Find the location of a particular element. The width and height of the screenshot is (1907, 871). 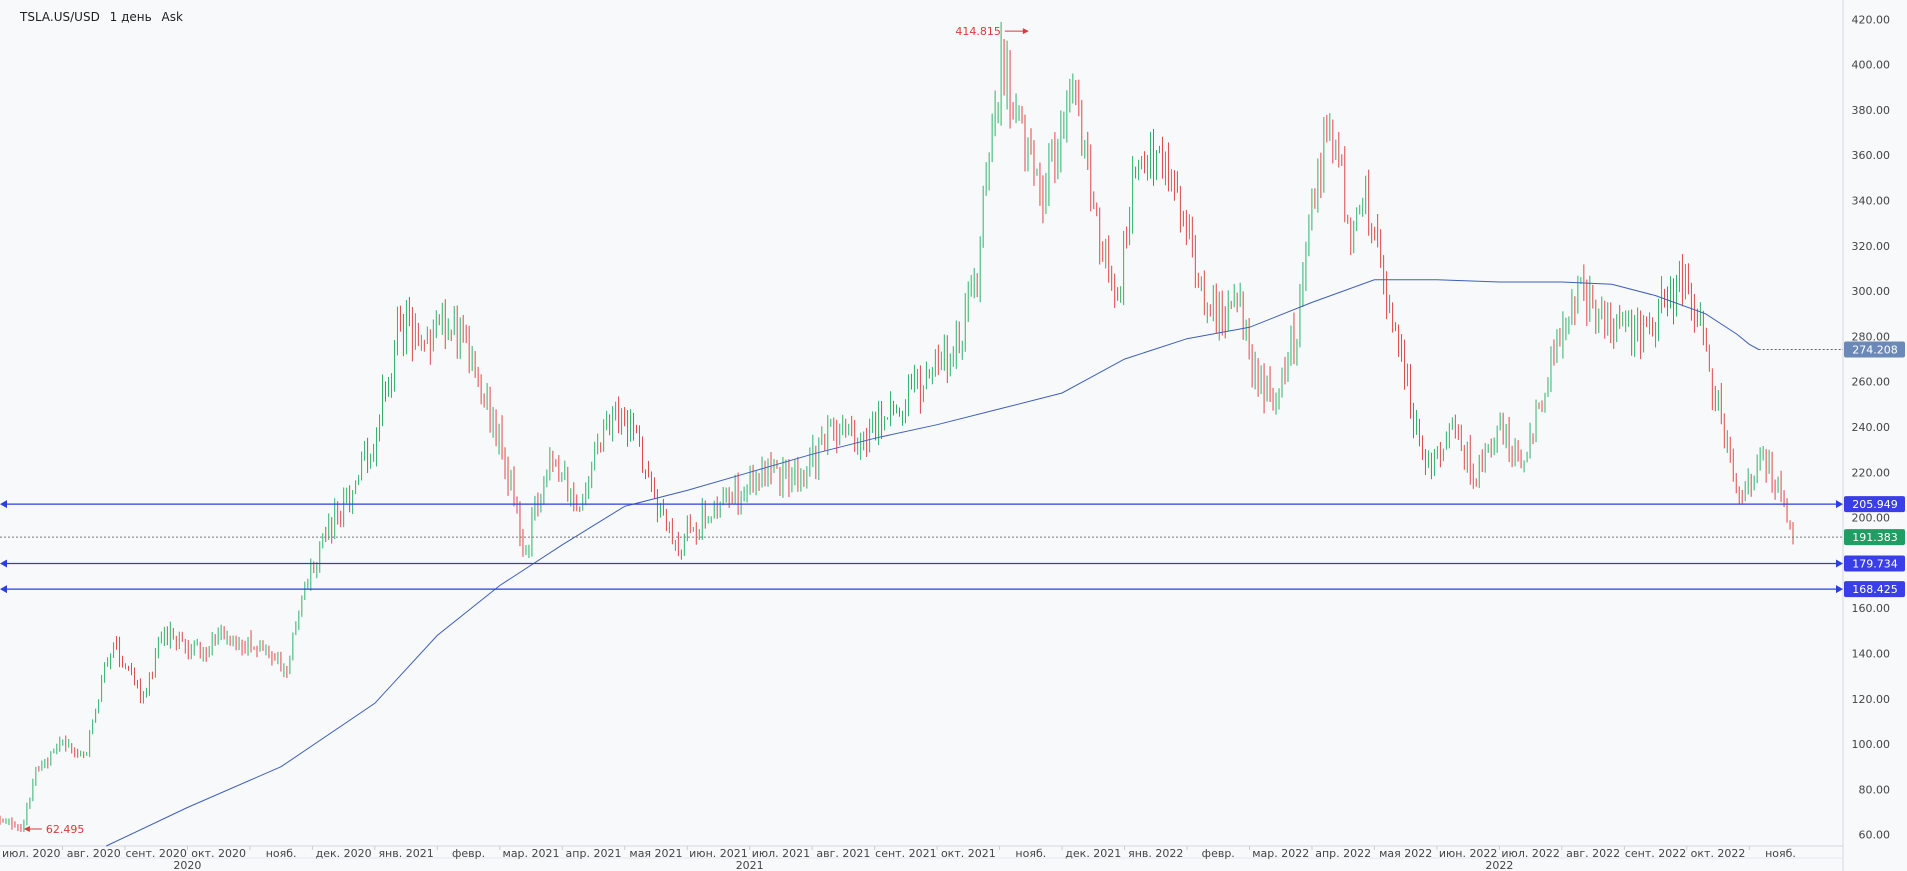

x-tick-label: янв. 2022 is located at coordinates (1155, 853).